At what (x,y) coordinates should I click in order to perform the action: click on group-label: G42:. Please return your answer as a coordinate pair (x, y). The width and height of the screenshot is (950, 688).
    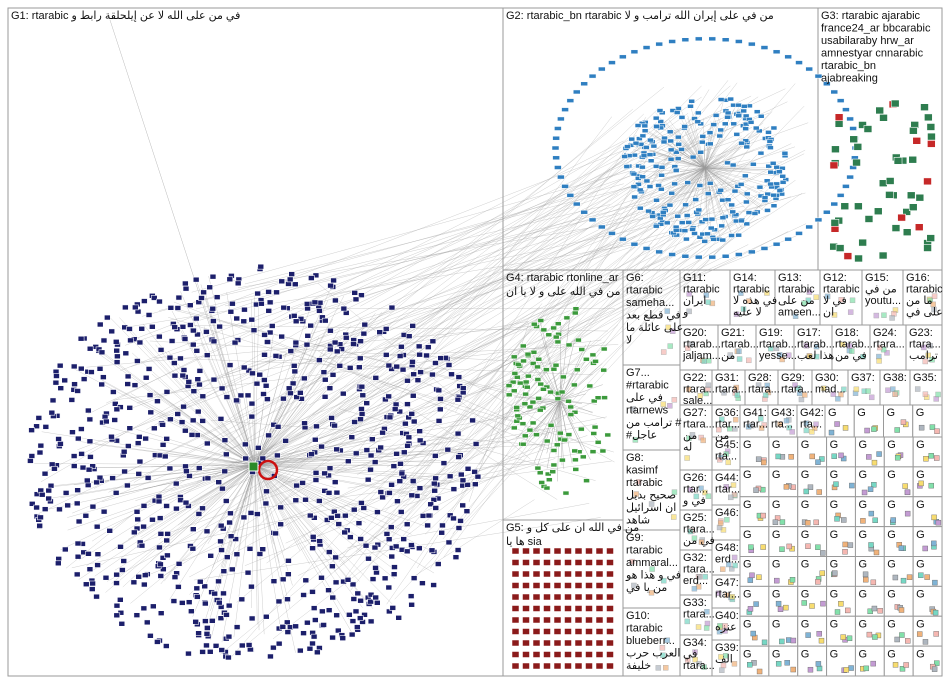
    Looking at the image, I should click on (812, 413).